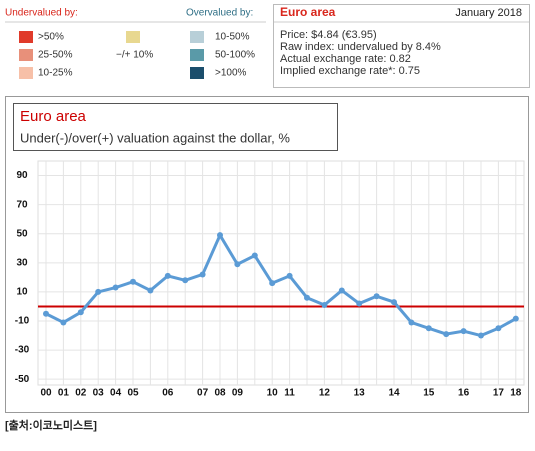 The height and width of the screenshot is (451, 535). Describe the element at coordinates (488, 13) in the screenshot. I see `info-date: January 2018` at that location.